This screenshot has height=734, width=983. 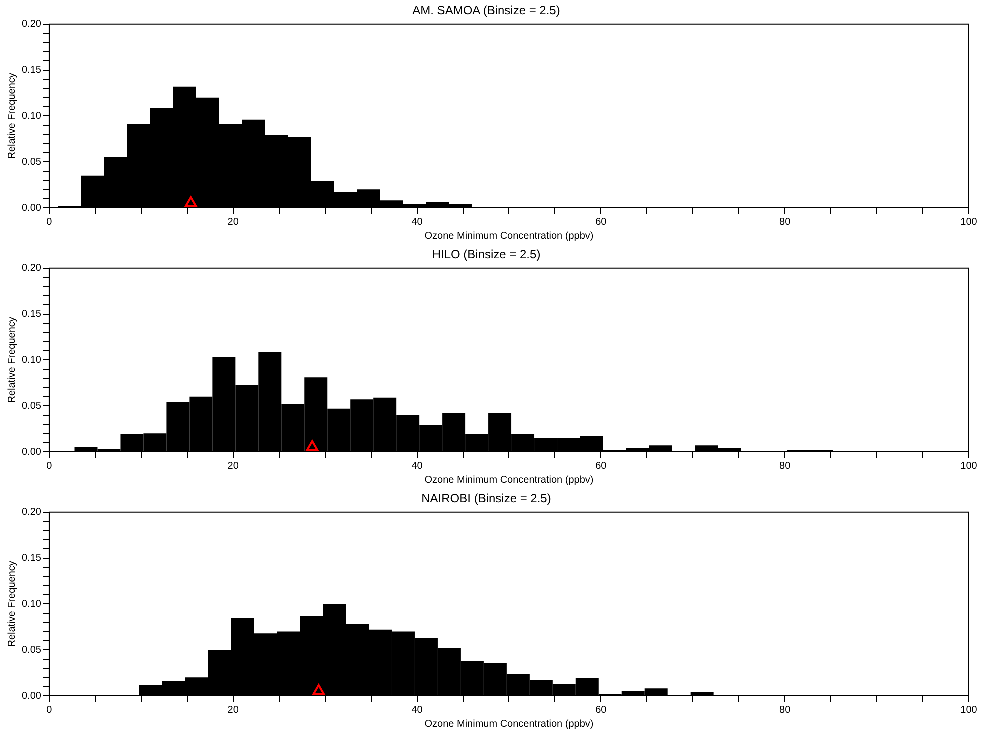 I want to click on chart-title: HILO (Binsize = 2.5), so click(x=486, y=255).